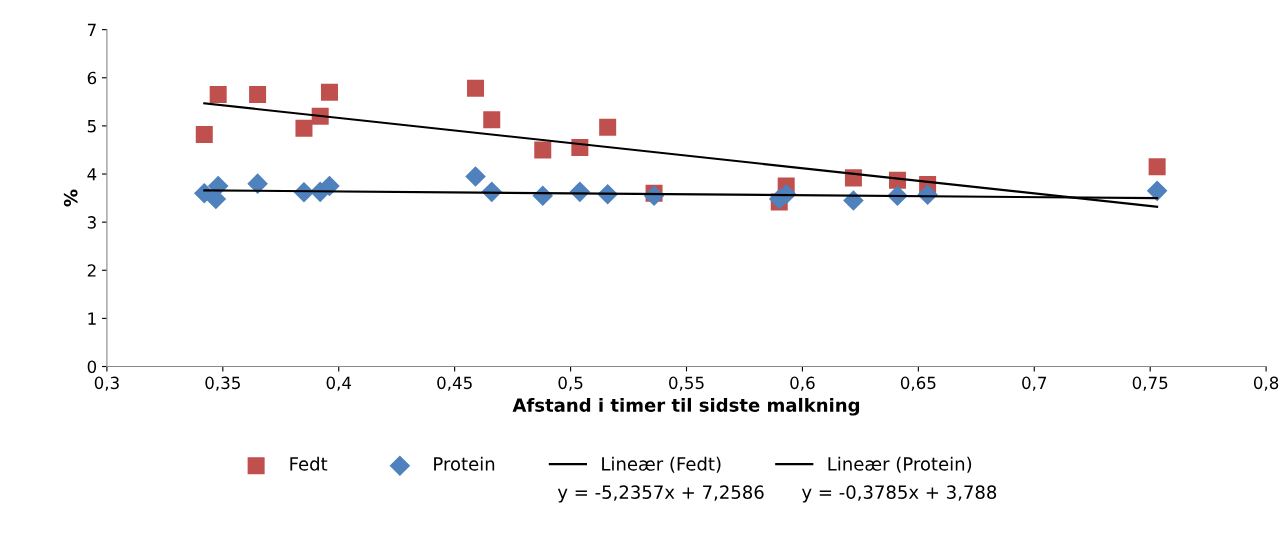 The height and width of the screenshot is (539, 1288). What do you see at coordinates (1266, 383) in the screenshot?
I see `x-tick-label: 0,8` at bounding box center [1266, 383].